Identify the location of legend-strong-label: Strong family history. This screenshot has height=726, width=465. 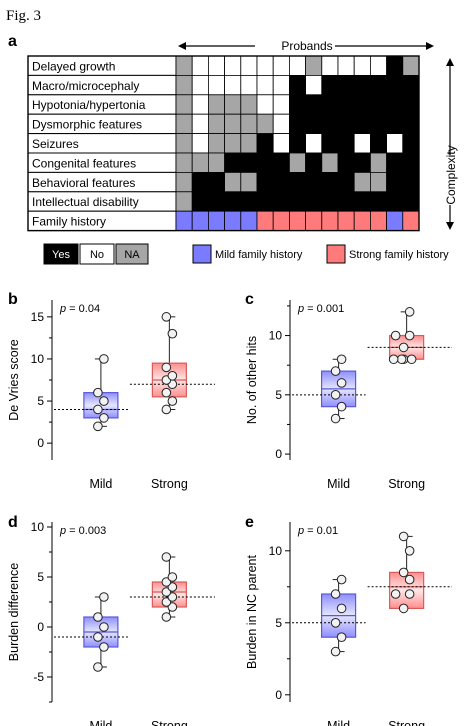
(399, 255).